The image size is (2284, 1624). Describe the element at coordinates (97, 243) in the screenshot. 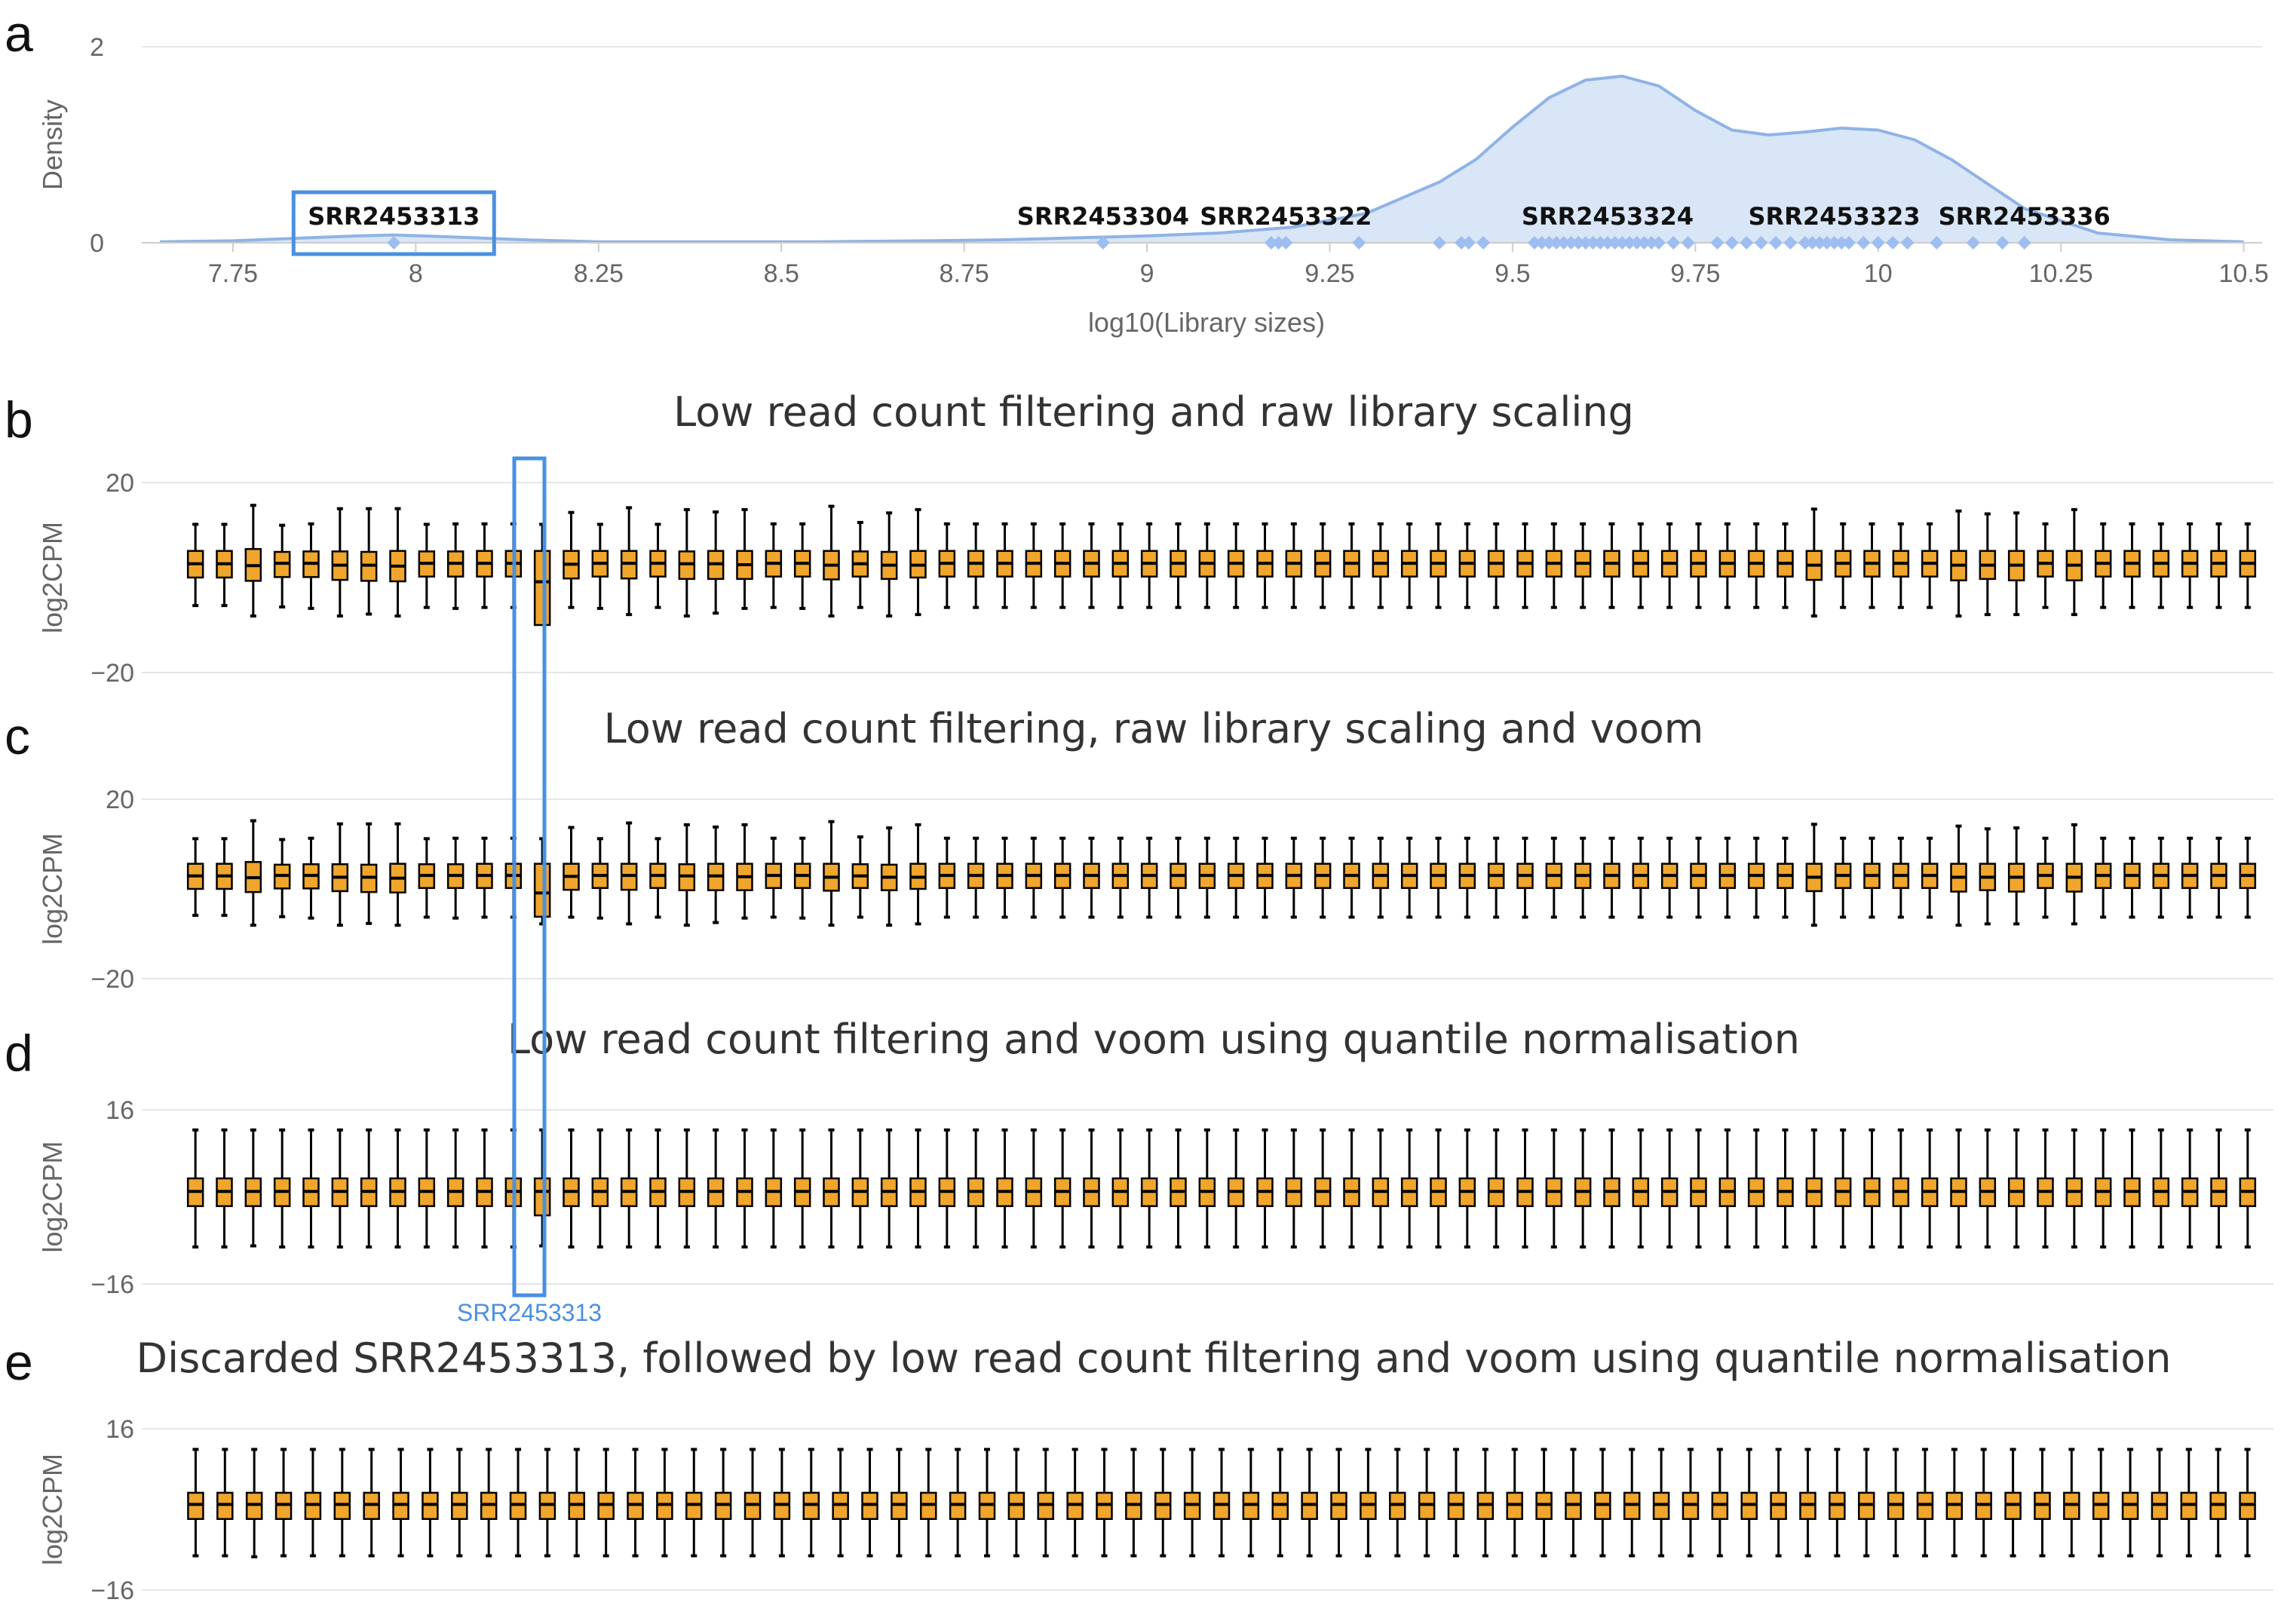

I see `density-y-tick-label: 0` at that location.